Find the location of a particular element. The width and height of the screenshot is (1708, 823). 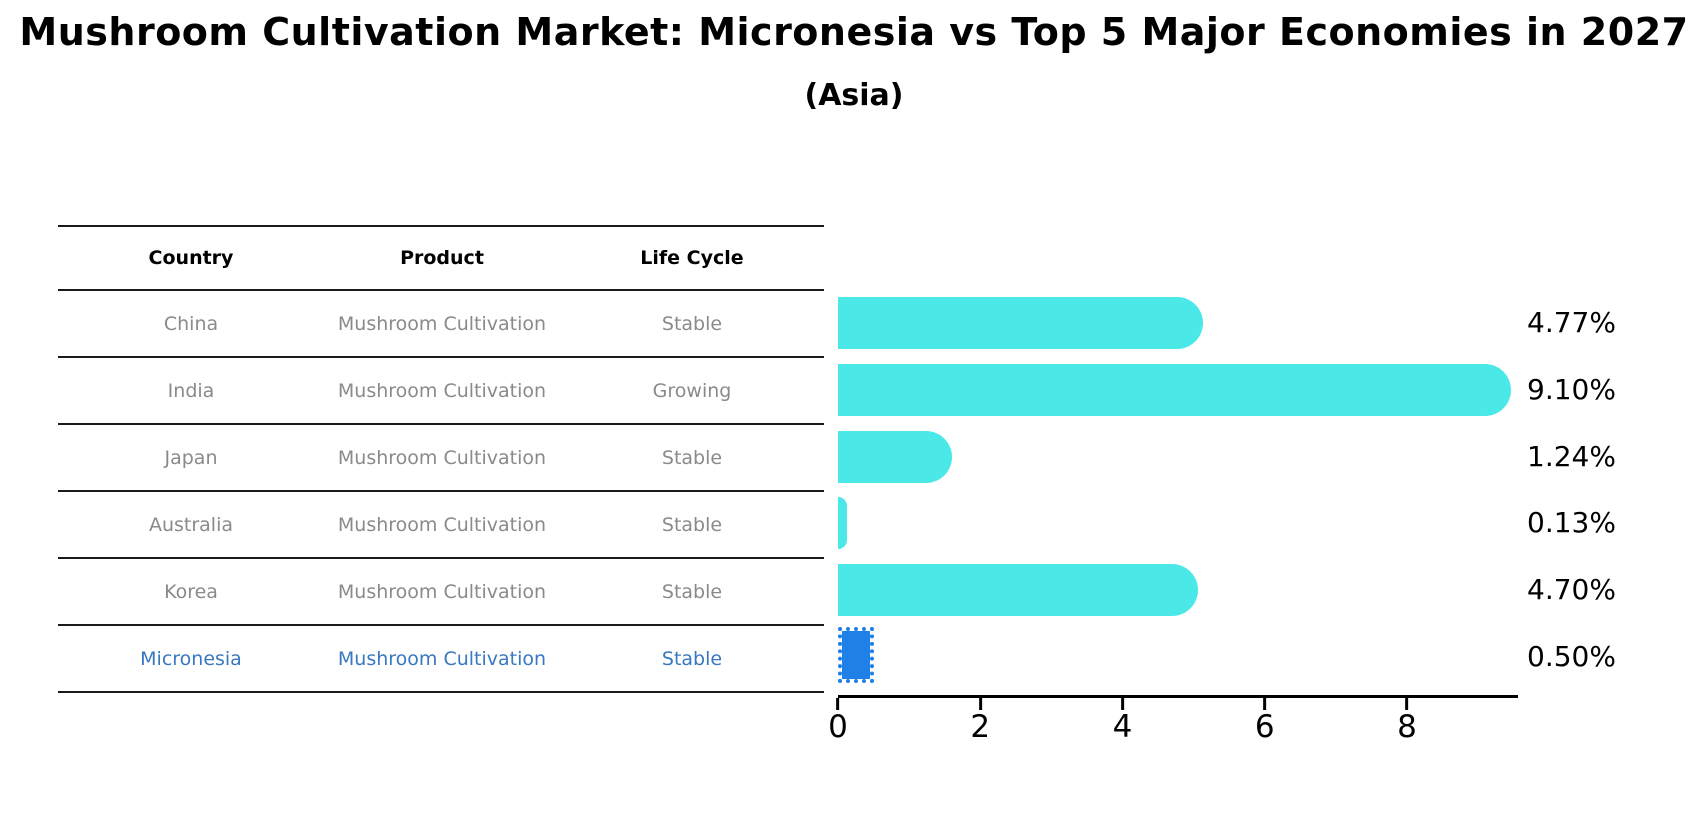

bar-korea is located at coordinates (1018, 590).